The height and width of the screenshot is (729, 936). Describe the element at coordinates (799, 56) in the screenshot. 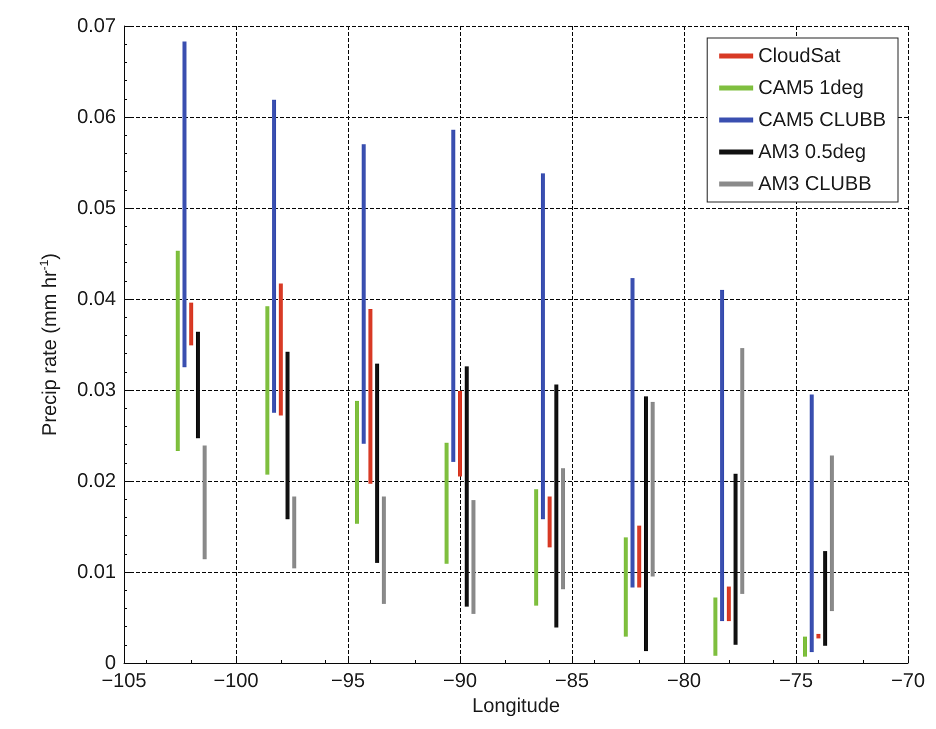

I see `legend-label: CloudSat` at that location.